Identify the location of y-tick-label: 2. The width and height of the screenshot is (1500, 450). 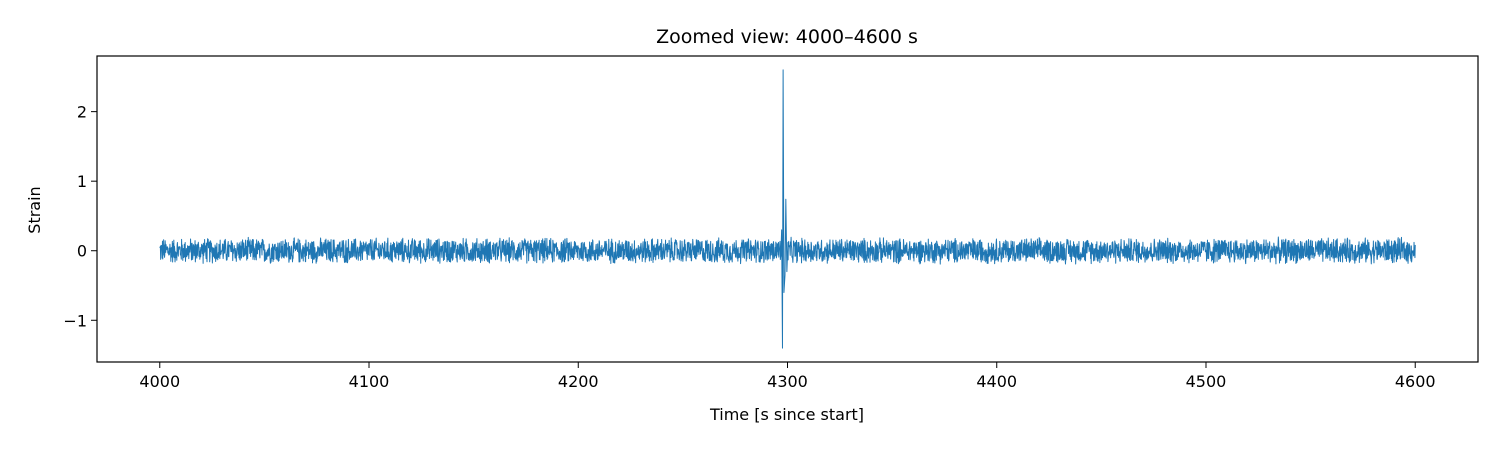
(82, 112).